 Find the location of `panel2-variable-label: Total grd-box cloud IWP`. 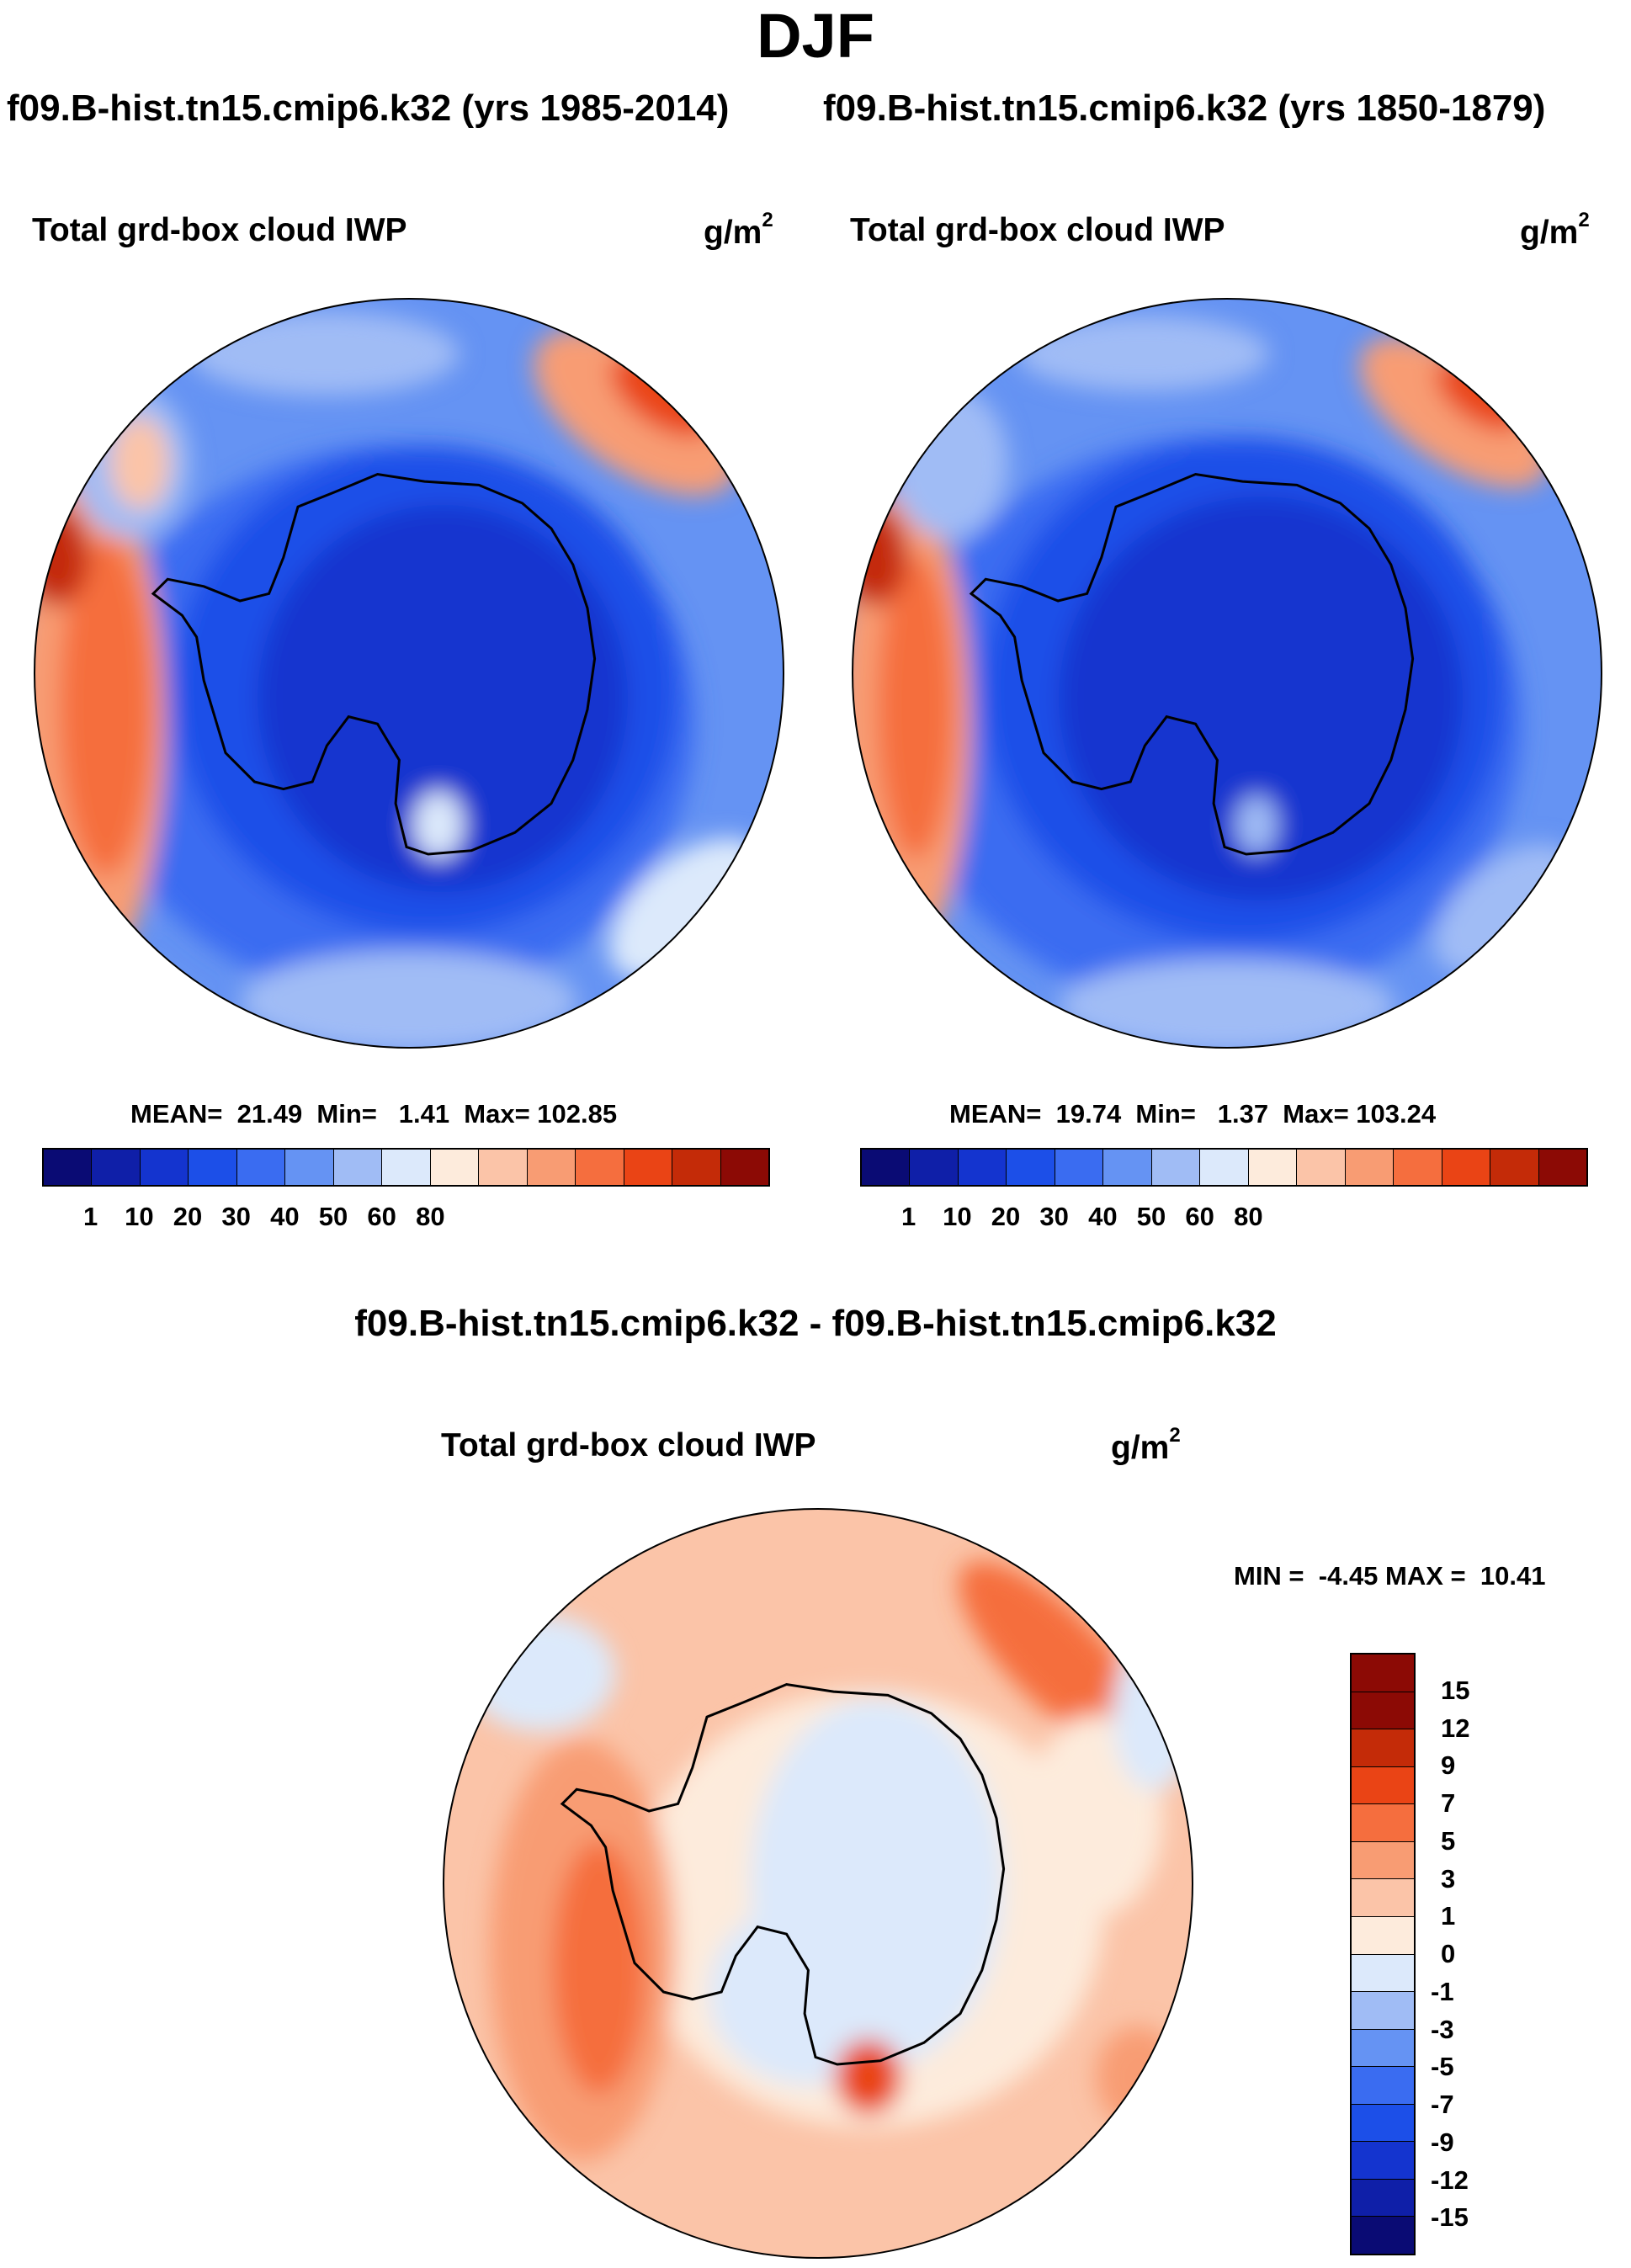

panel2-variable-label: Total grd-box cloud IWP is located at coordinates (1037, 230).